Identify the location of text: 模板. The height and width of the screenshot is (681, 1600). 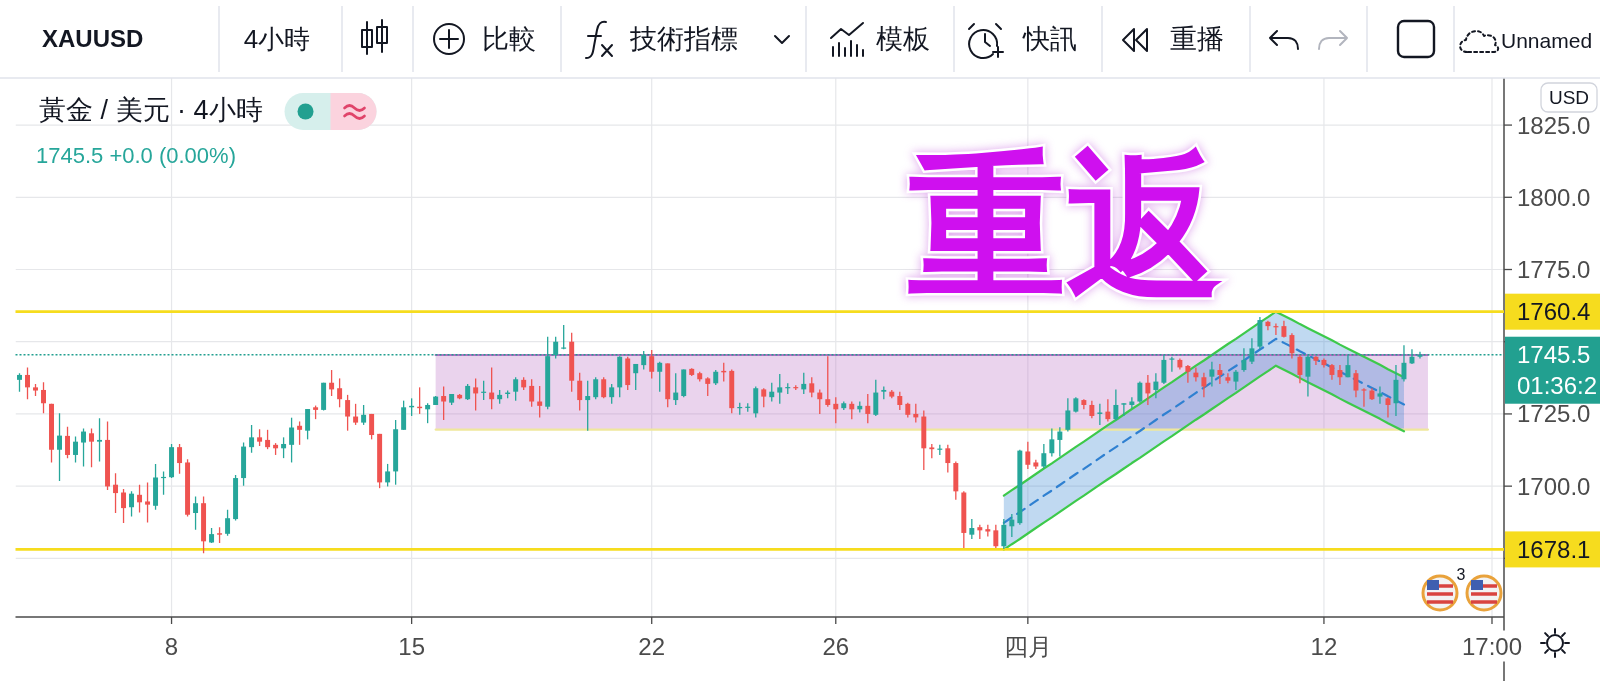
(903, 39).